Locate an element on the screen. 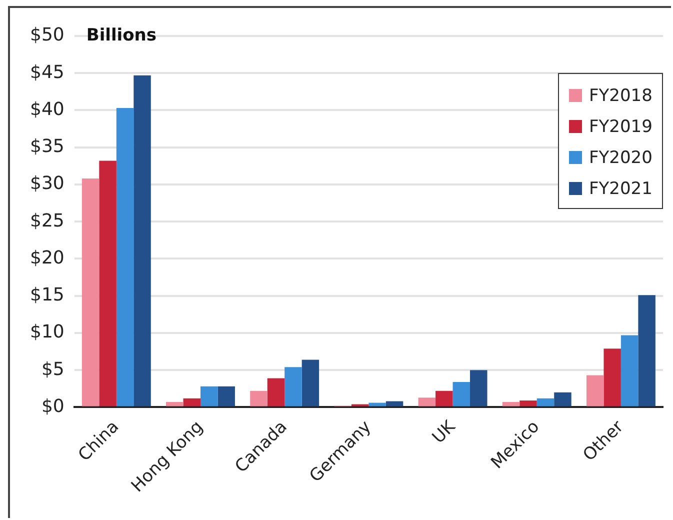 This screenshot has height=520, width=673. y-tick-label: $35 is located at coordinates (47, 147).